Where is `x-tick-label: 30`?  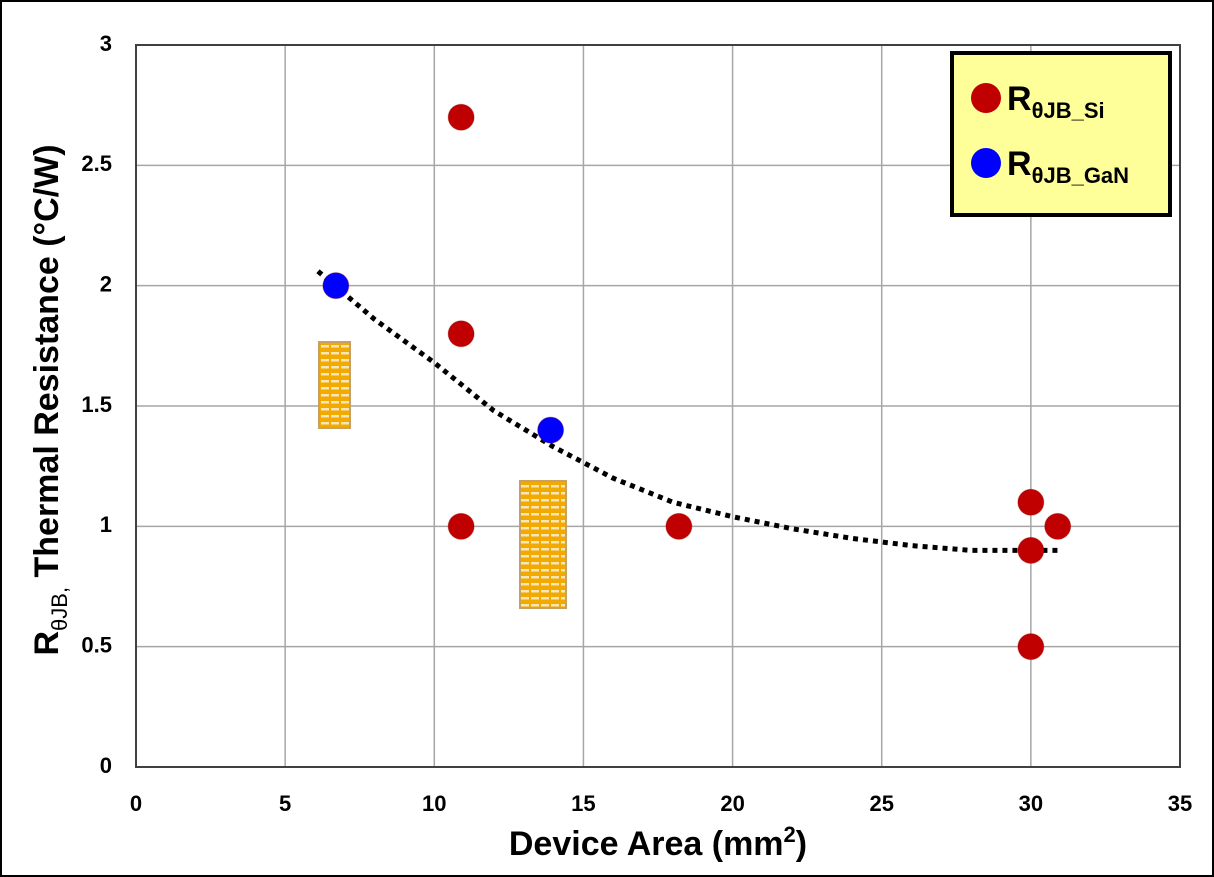
x-tick-label: 30 is located at coordinates (1031, 803).